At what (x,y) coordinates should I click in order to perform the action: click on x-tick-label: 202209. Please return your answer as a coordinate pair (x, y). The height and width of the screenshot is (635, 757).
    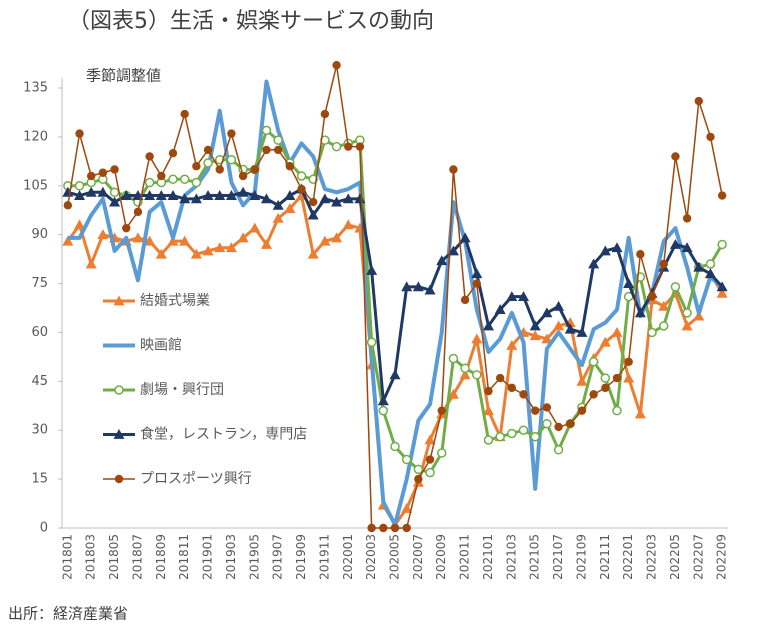
    Looking at the image, I should click on (722, 557).